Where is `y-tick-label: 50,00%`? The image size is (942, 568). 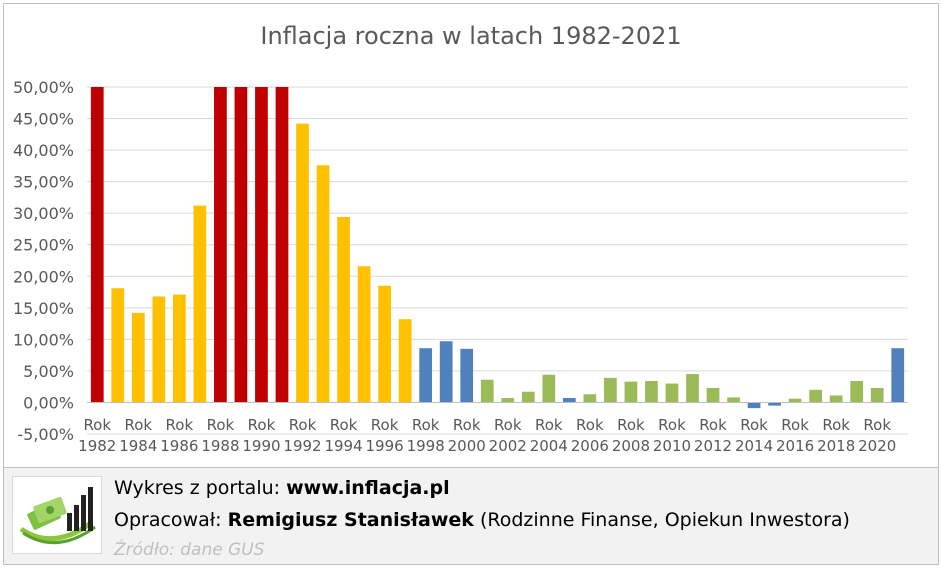 y-tick-label: 50,00% is located at coordinates (43, 87).